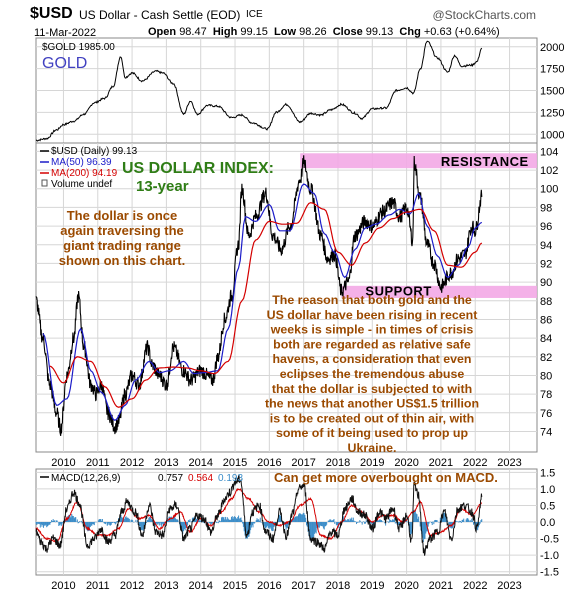 This screenshot has height=599, width=576. I want to click on price-y-tick-label: 88, so click(546, 302).